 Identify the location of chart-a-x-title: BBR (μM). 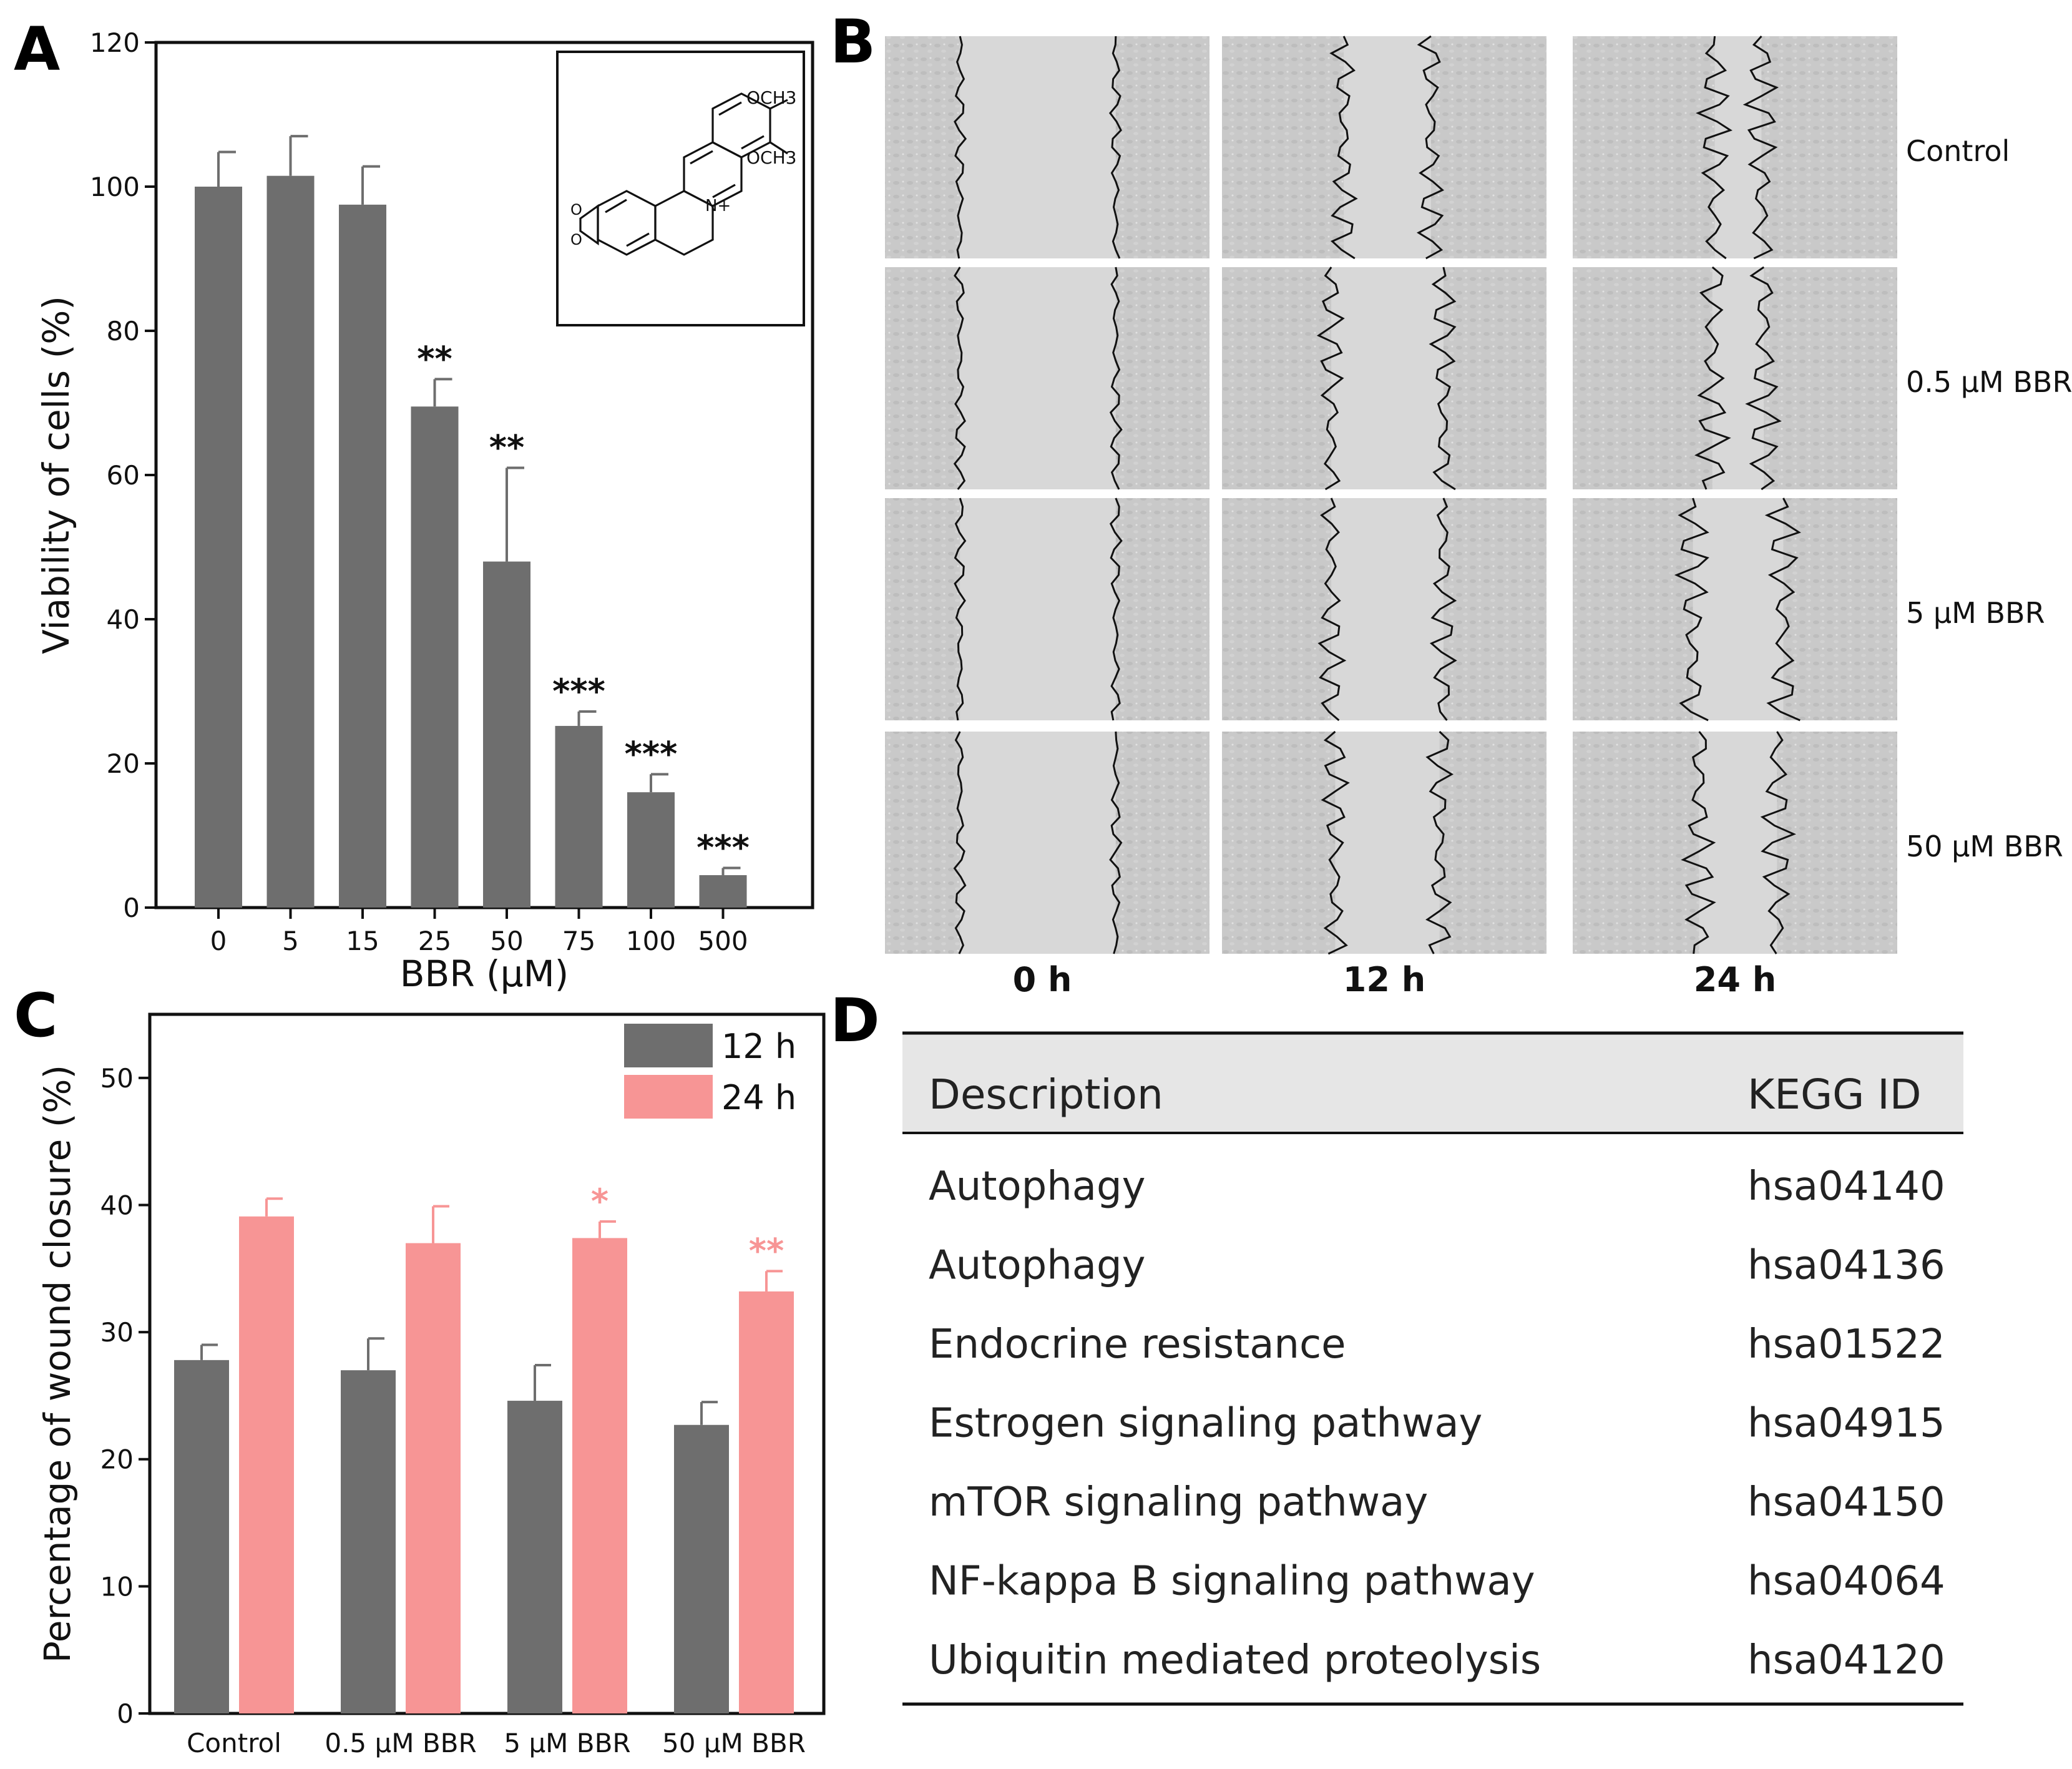
(484, 974).